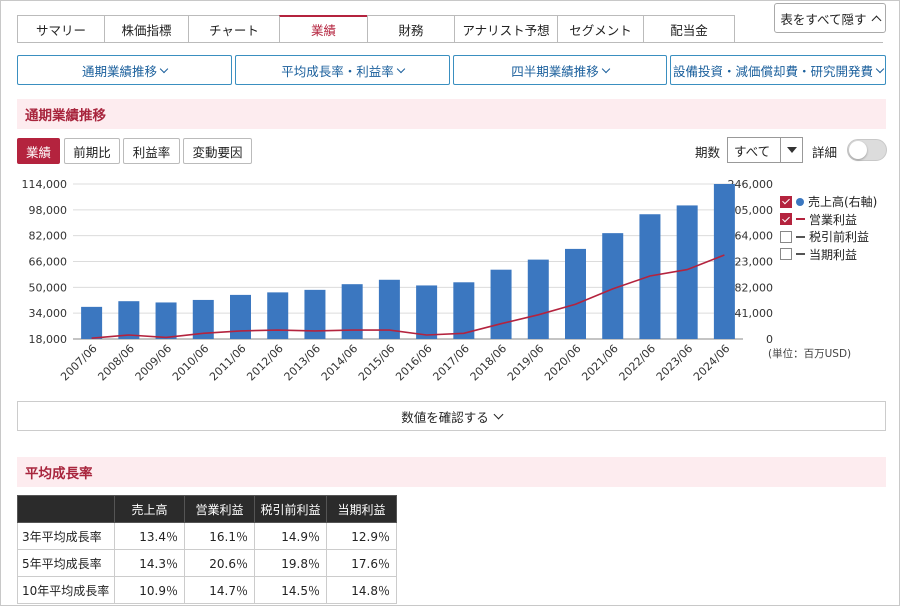 The width and height of the screenshot is (900, 606). I want to click on table-cell: 19.8％, so click(290, 563).